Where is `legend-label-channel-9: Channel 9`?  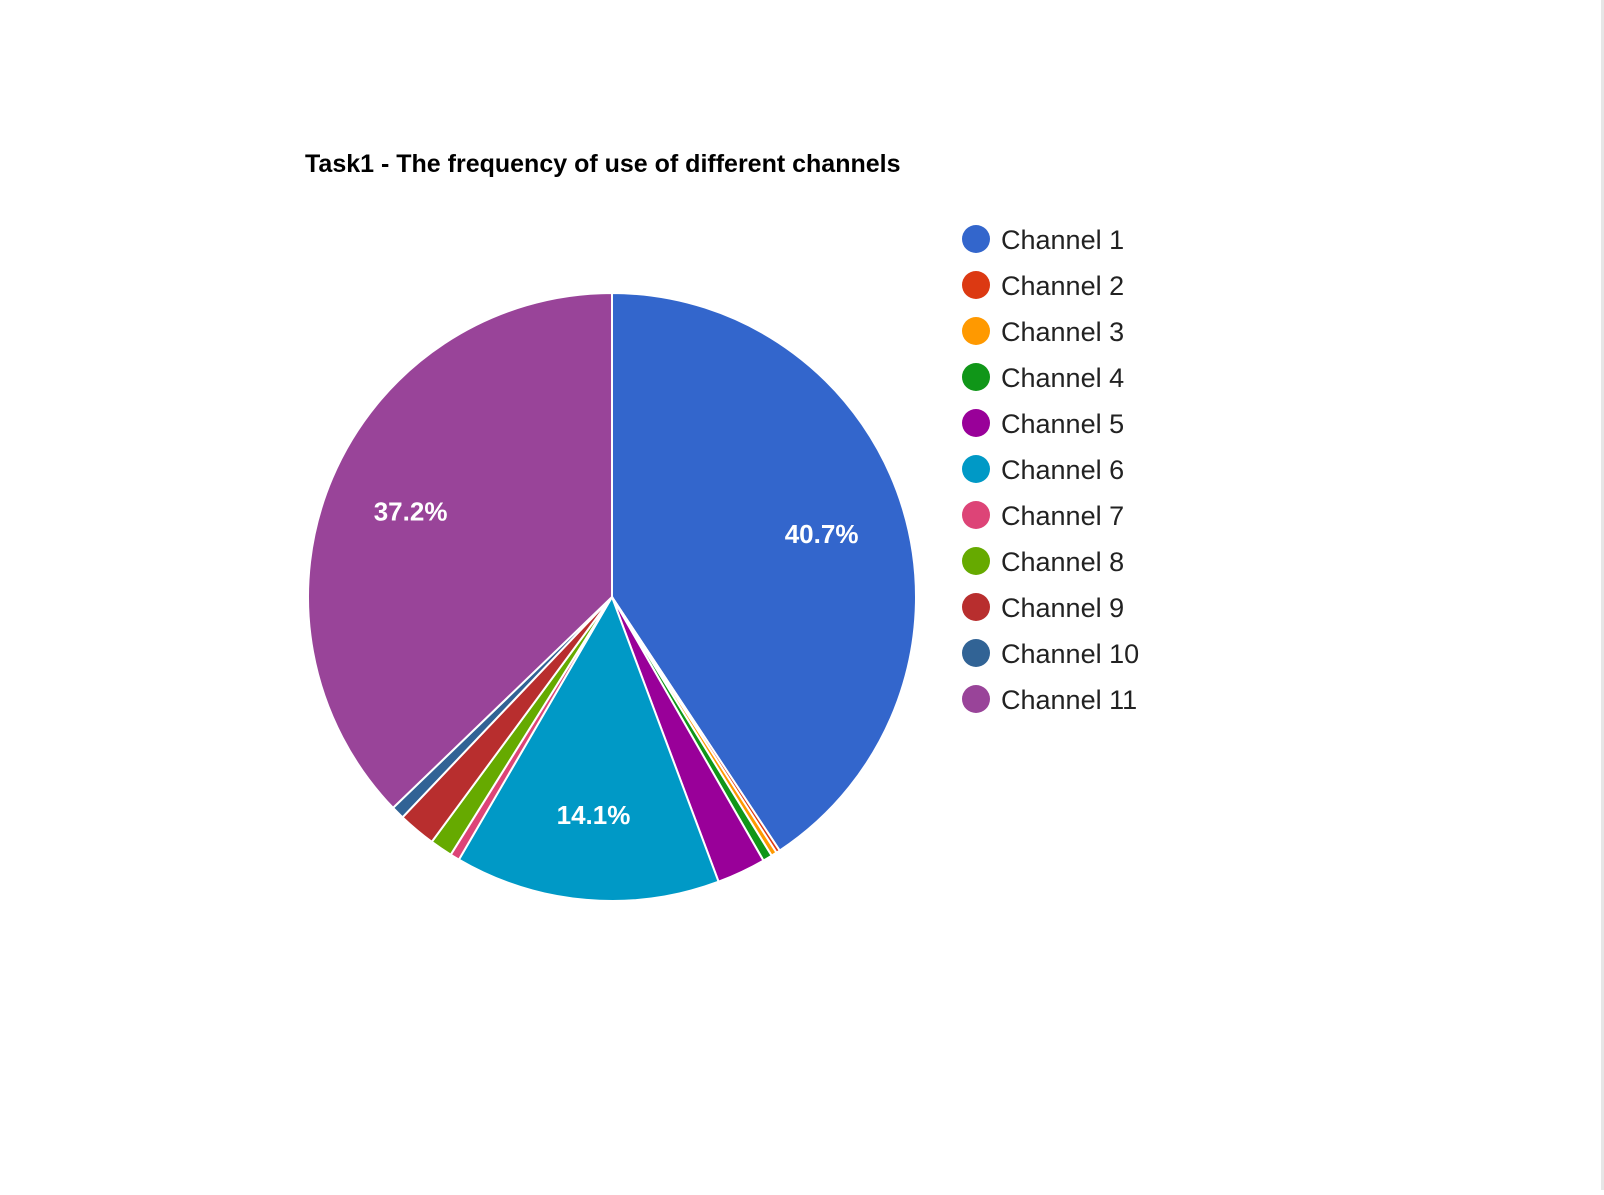 legend-label-channel-9: Channel 9 is located at coordinates (1062, 608).